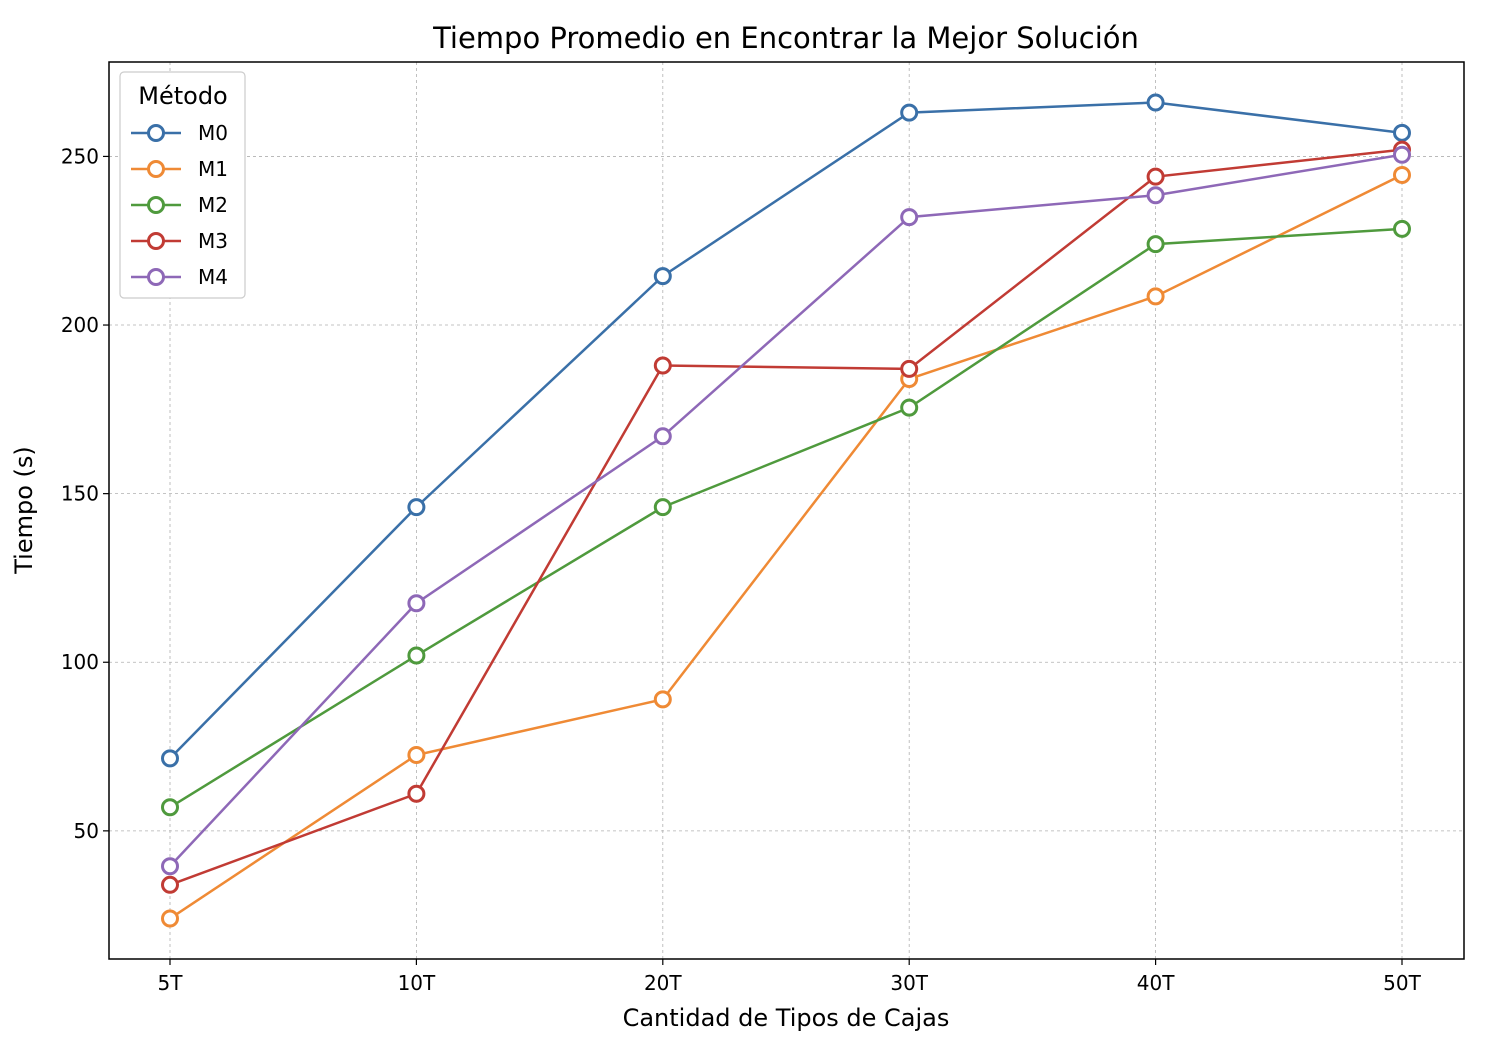 This screenshot has height=1056, width=1500. What do you see at coordinates (182, 96) in the screenshot?
I see `legend-title: Método` at bounding box center [182, 96].